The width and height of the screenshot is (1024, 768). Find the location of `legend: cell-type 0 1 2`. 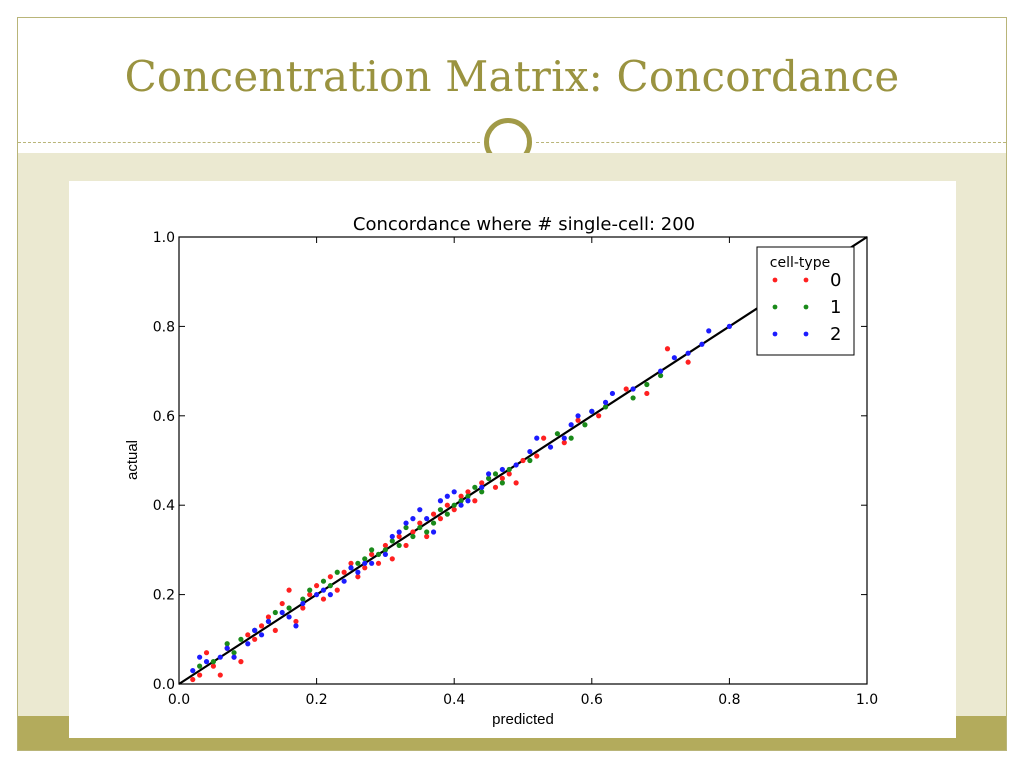

legend: cell-type 0 1 2 is located at coordinates (805, 301).